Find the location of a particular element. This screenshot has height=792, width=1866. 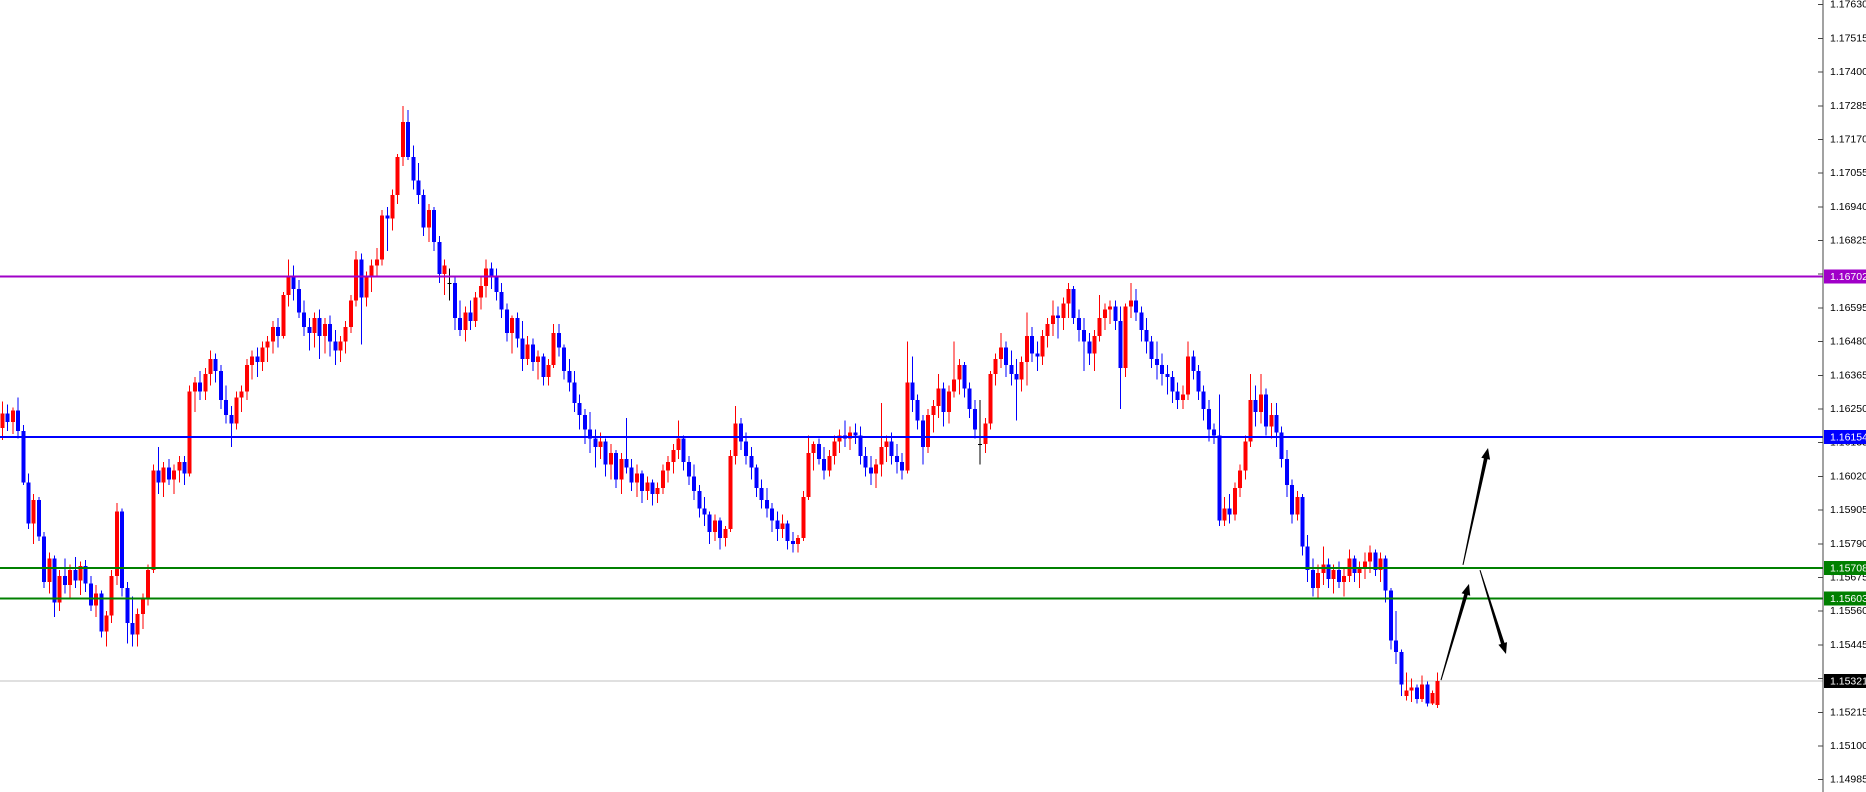

axis-tick-label: 1.16825 is located at coordinates (1848, 241).